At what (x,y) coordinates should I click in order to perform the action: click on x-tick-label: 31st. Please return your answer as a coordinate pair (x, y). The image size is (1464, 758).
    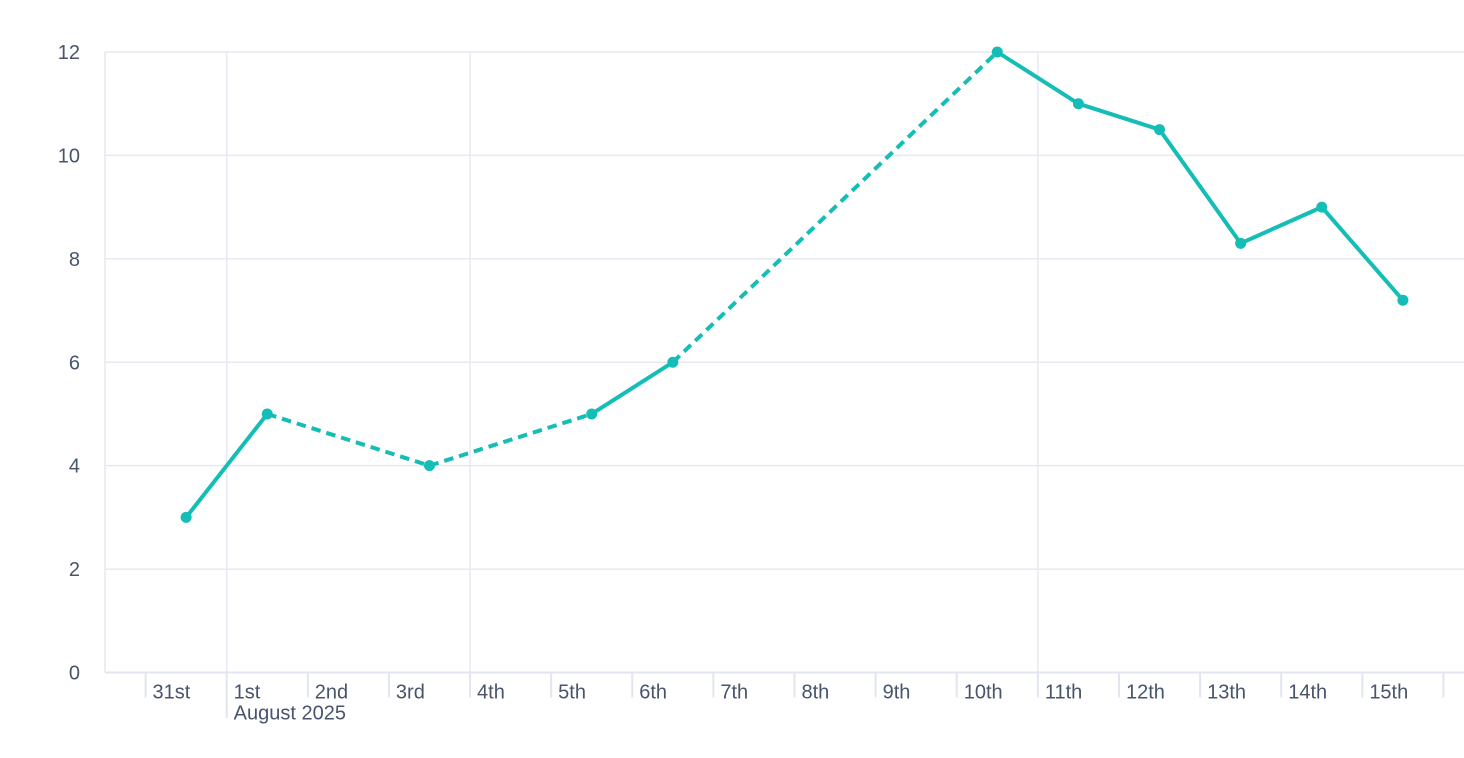
    Looking at the image, I should click on (172, 693).